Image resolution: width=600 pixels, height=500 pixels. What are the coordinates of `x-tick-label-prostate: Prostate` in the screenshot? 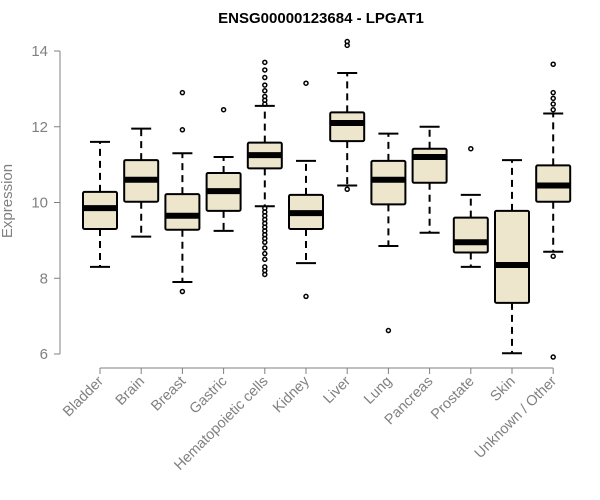 It's located at (452, 398).